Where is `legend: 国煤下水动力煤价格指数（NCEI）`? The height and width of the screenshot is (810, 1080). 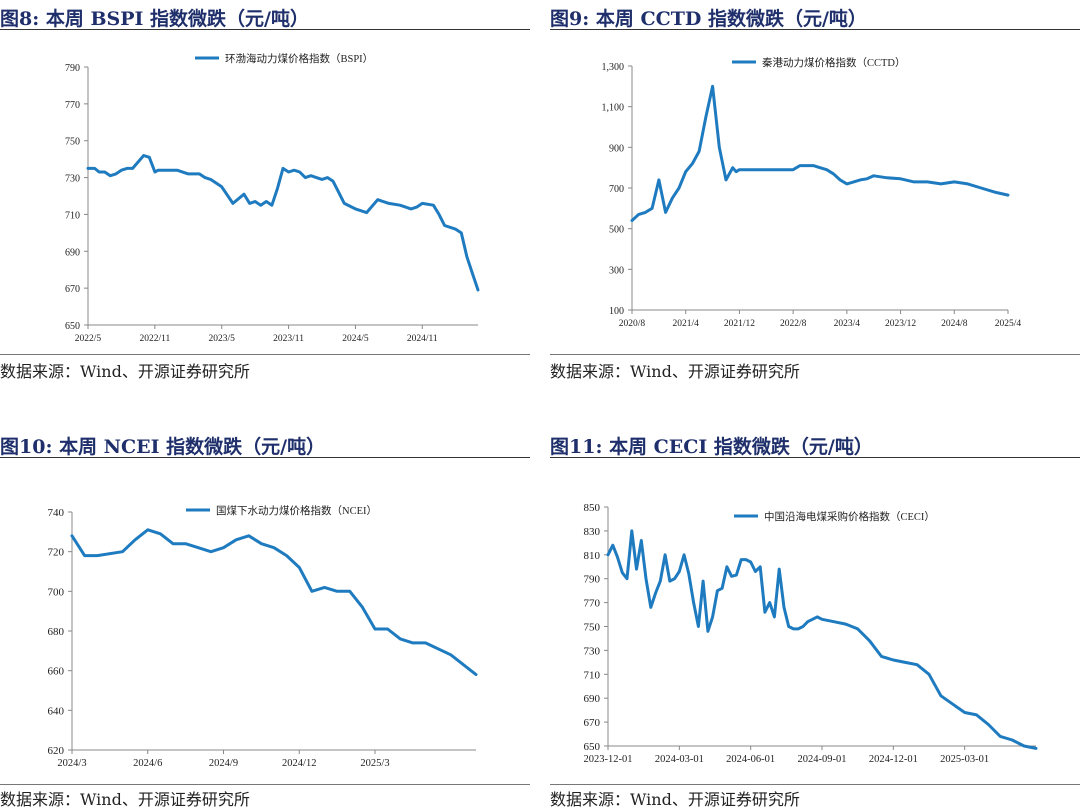 legend: 国煤下水动力煤价格指数（NCEI） is located at coordinates (281, 510).